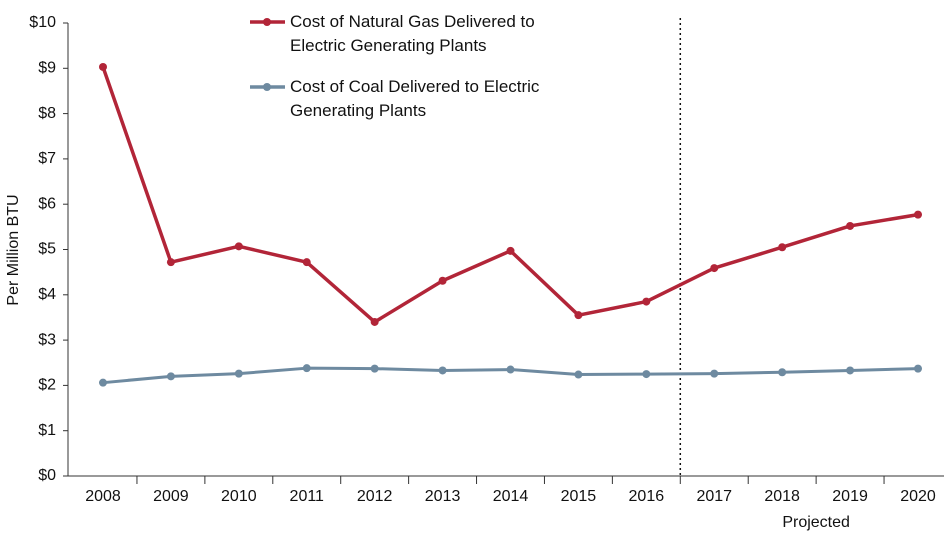 This screenshot has height=533, width=944. I want to click on y-axis-label: Per Million BTU, so click(13, 249).